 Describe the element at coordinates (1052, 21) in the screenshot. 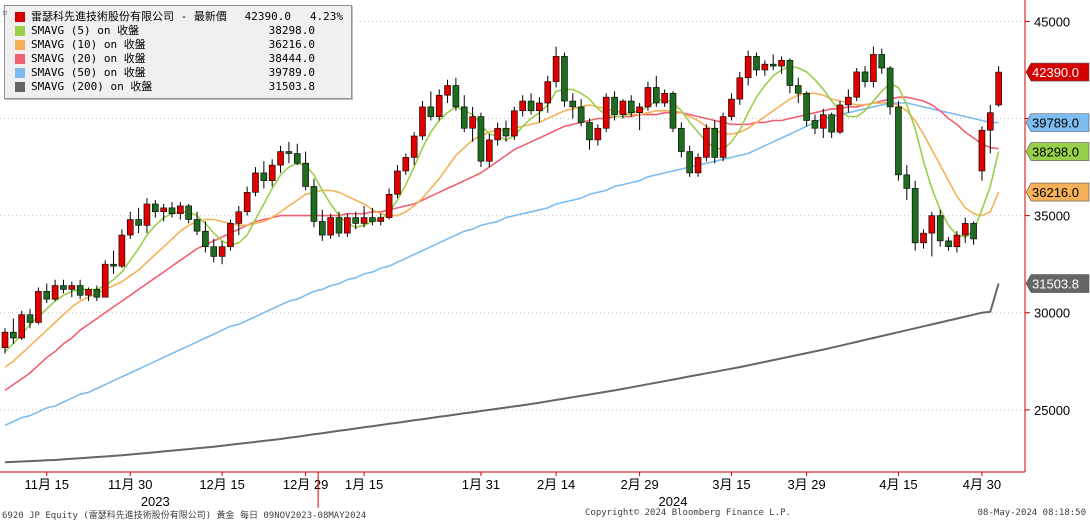

I see `y-tick-label: 45000` at that location.